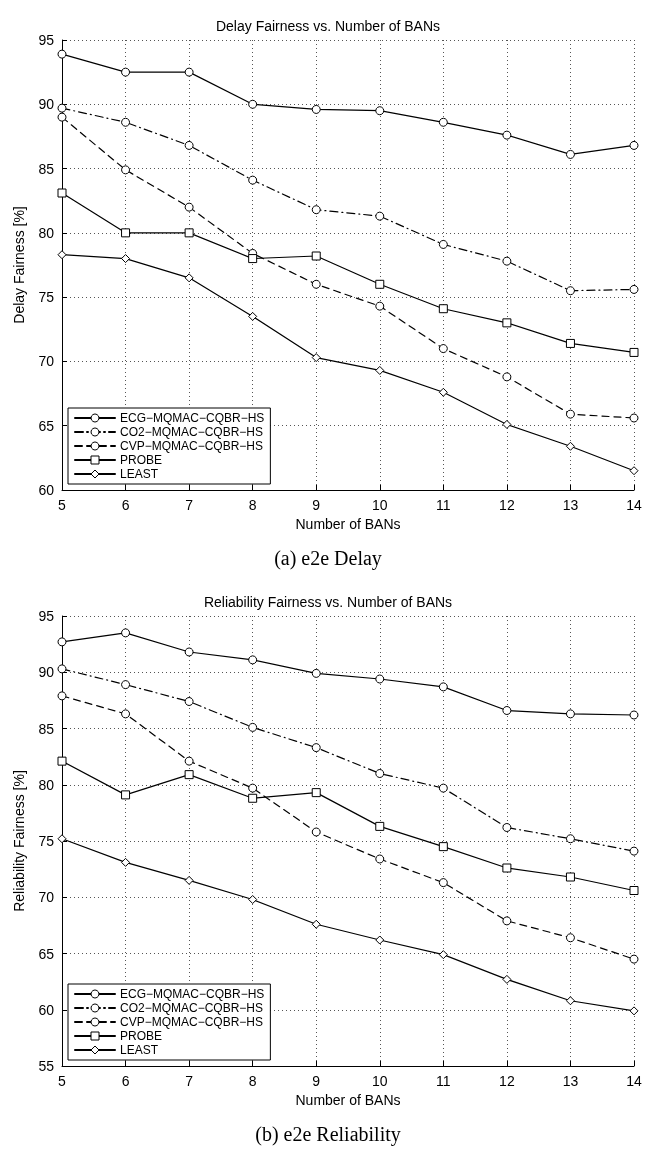 The width and height of the screenshot is (656, 1153). Describe the element at coordinates (328, 1134) in the screenshot. I see `text: (b) e2e Reliability` at that location.